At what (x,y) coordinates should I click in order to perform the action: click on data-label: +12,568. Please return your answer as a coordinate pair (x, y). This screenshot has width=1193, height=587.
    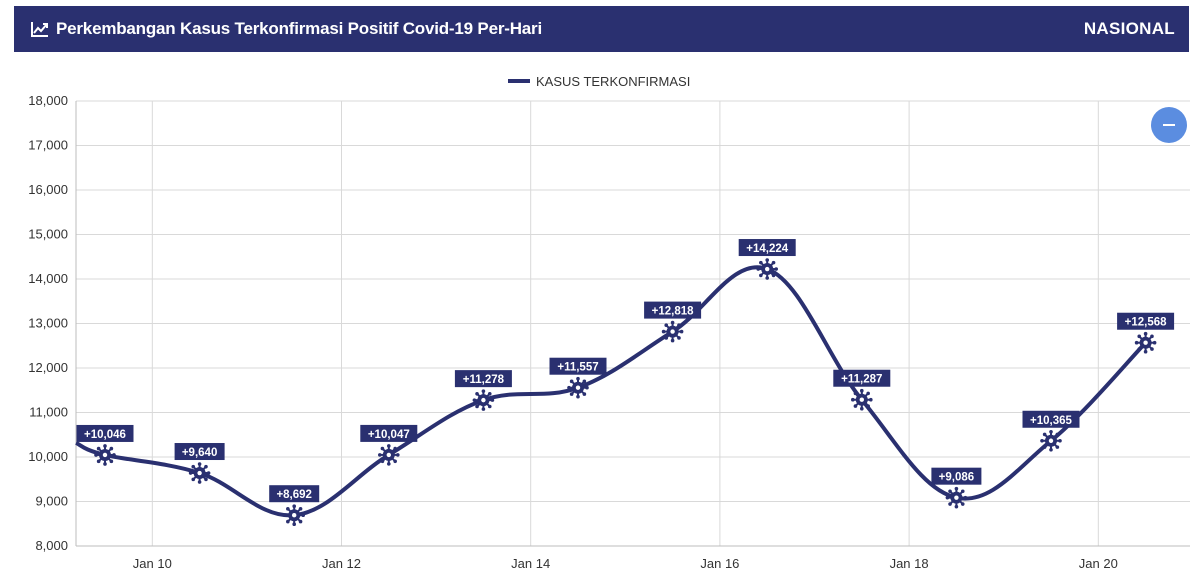
    Looking at the image, I should click on (1146, 321).